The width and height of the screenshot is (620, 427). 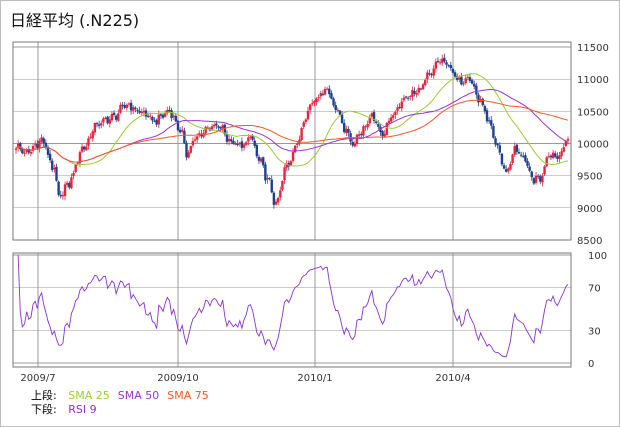 What do you see at coordinates (188, 395) in the screenshot?
I see `legend-item-sma75: SMA 75` at bounding box center [188, 395].